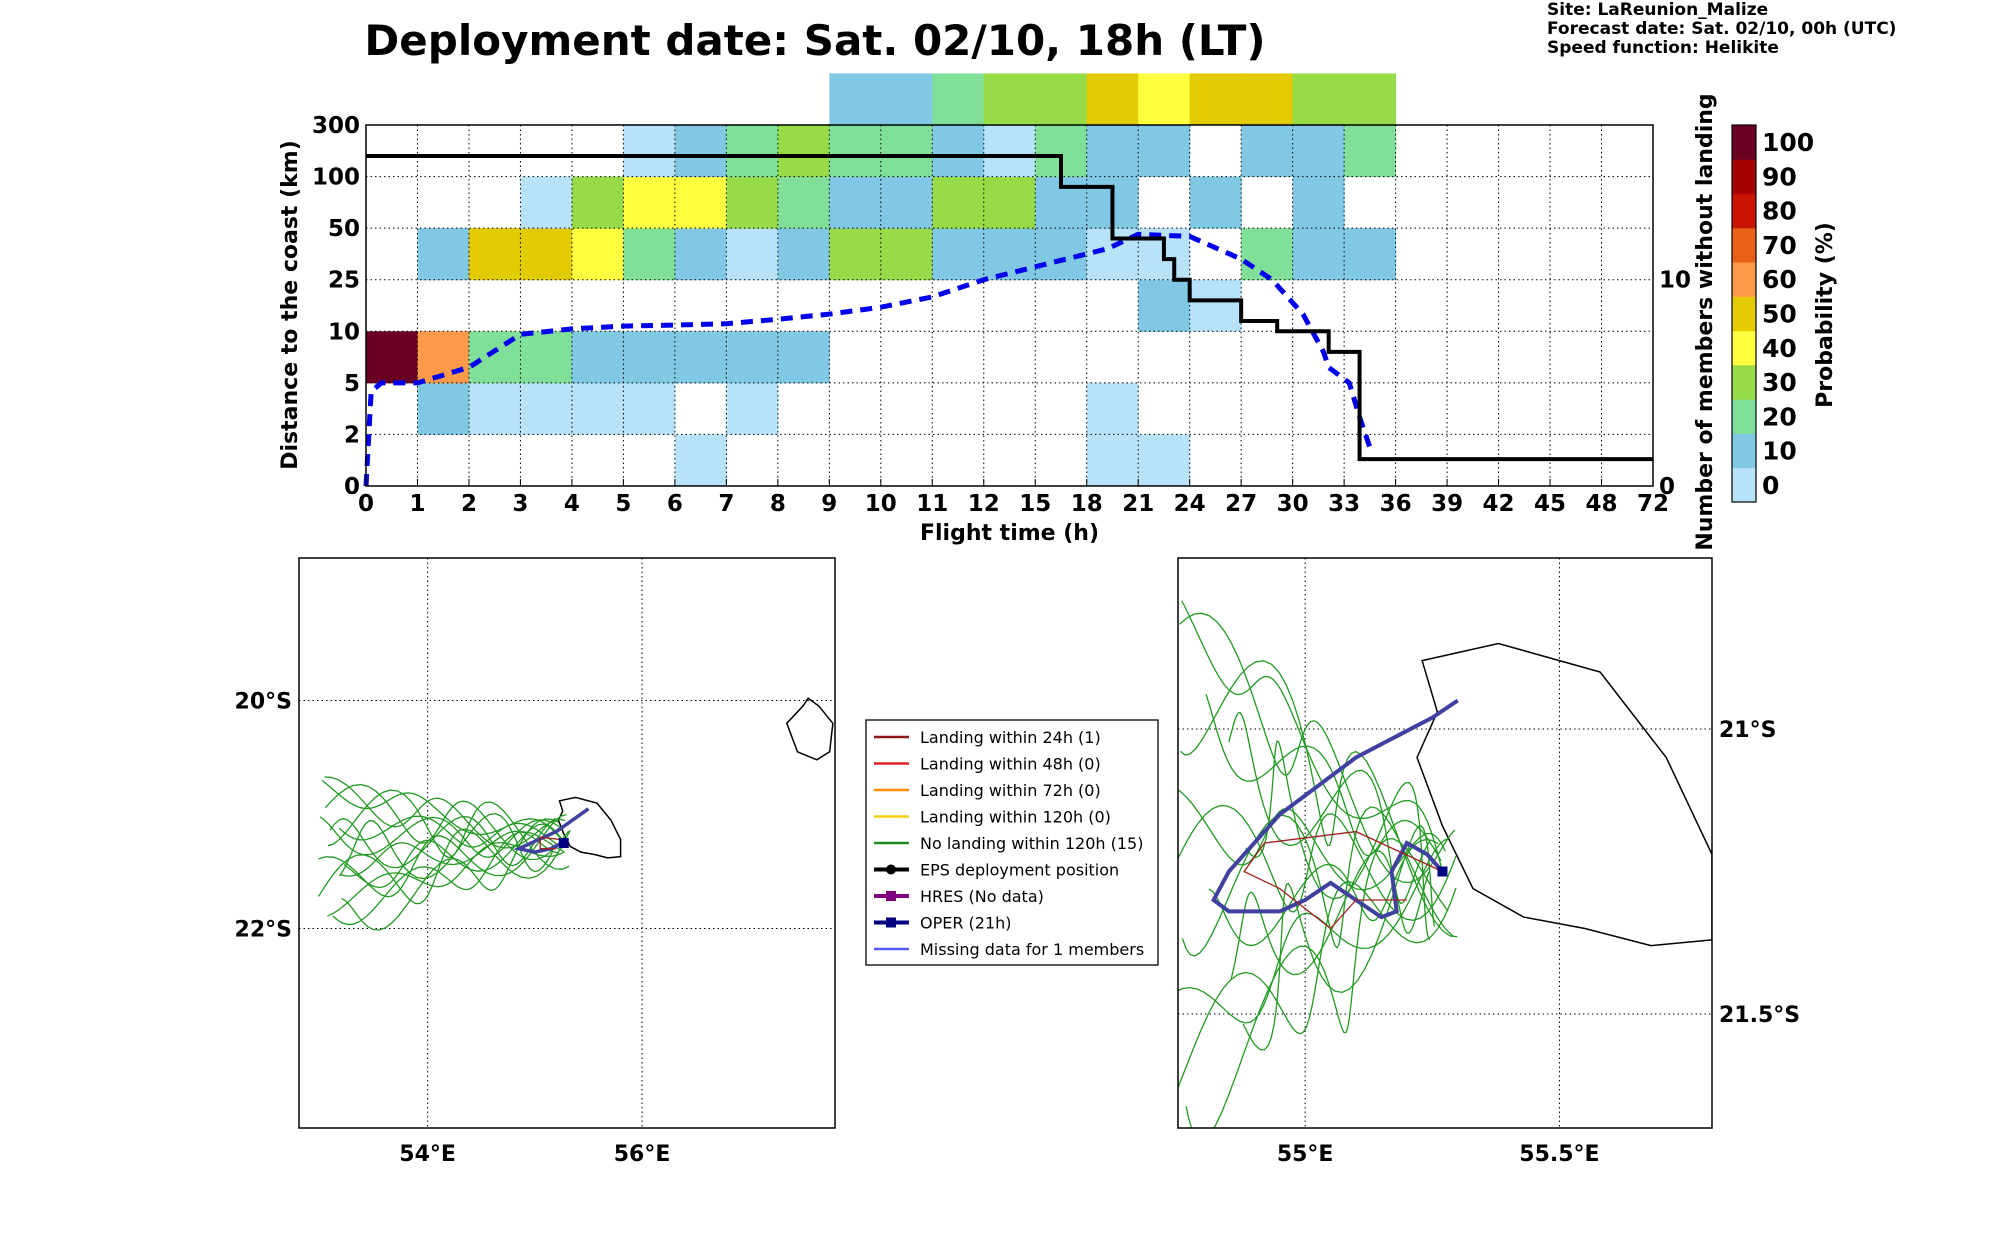 The height and width of the screenshot is (1250, 2000). I want to click on x-tick-label: 15, so click(1035, 504).